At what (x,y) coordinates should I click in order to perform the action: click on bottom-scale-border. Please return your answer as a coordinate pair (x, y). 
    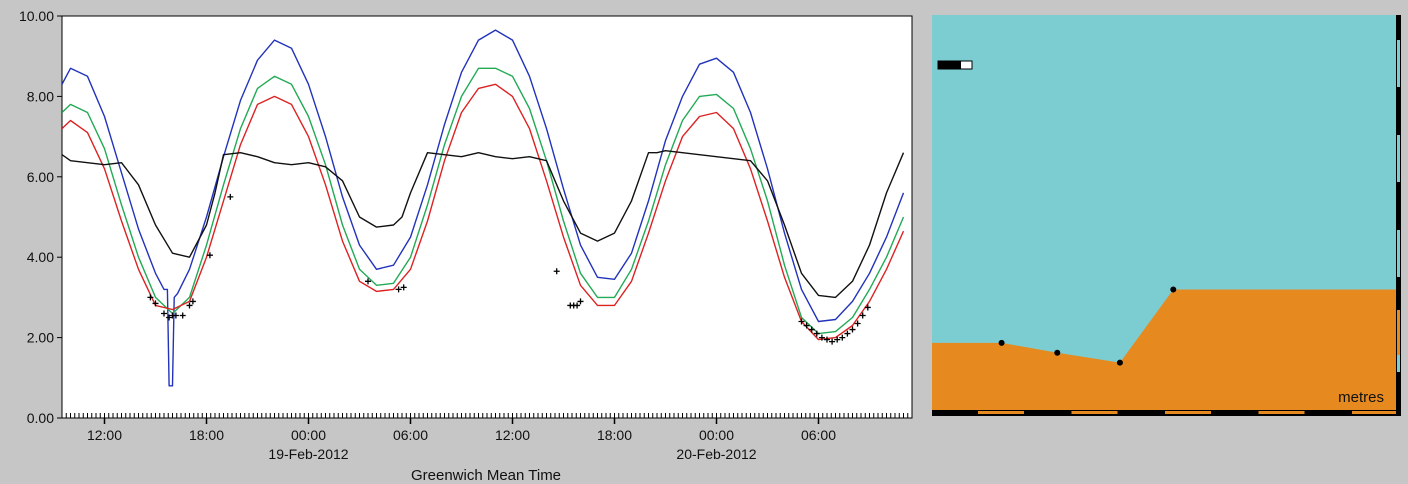
    Looking at the image, I should click on (1165, 413).